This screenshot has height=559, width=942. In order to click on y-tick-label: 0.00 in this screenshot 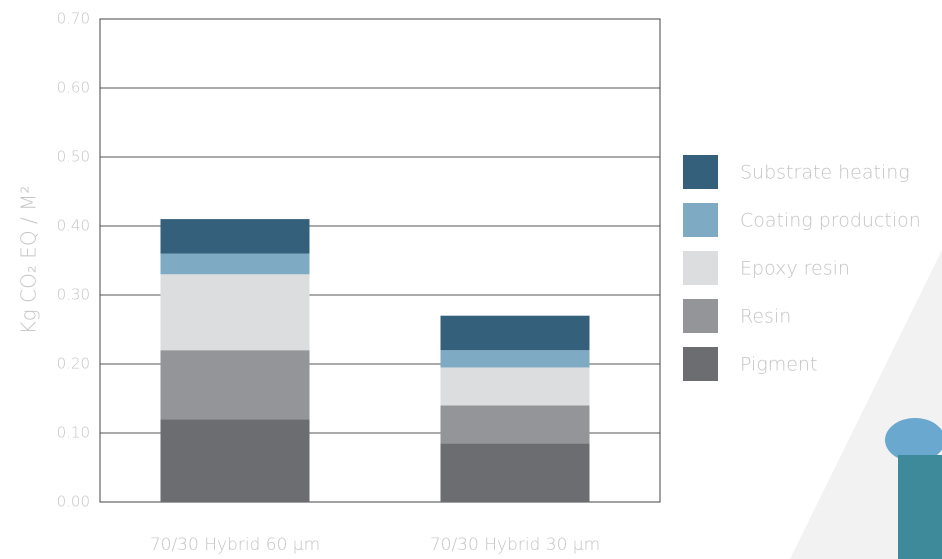, I will do `click(73, 502)`.